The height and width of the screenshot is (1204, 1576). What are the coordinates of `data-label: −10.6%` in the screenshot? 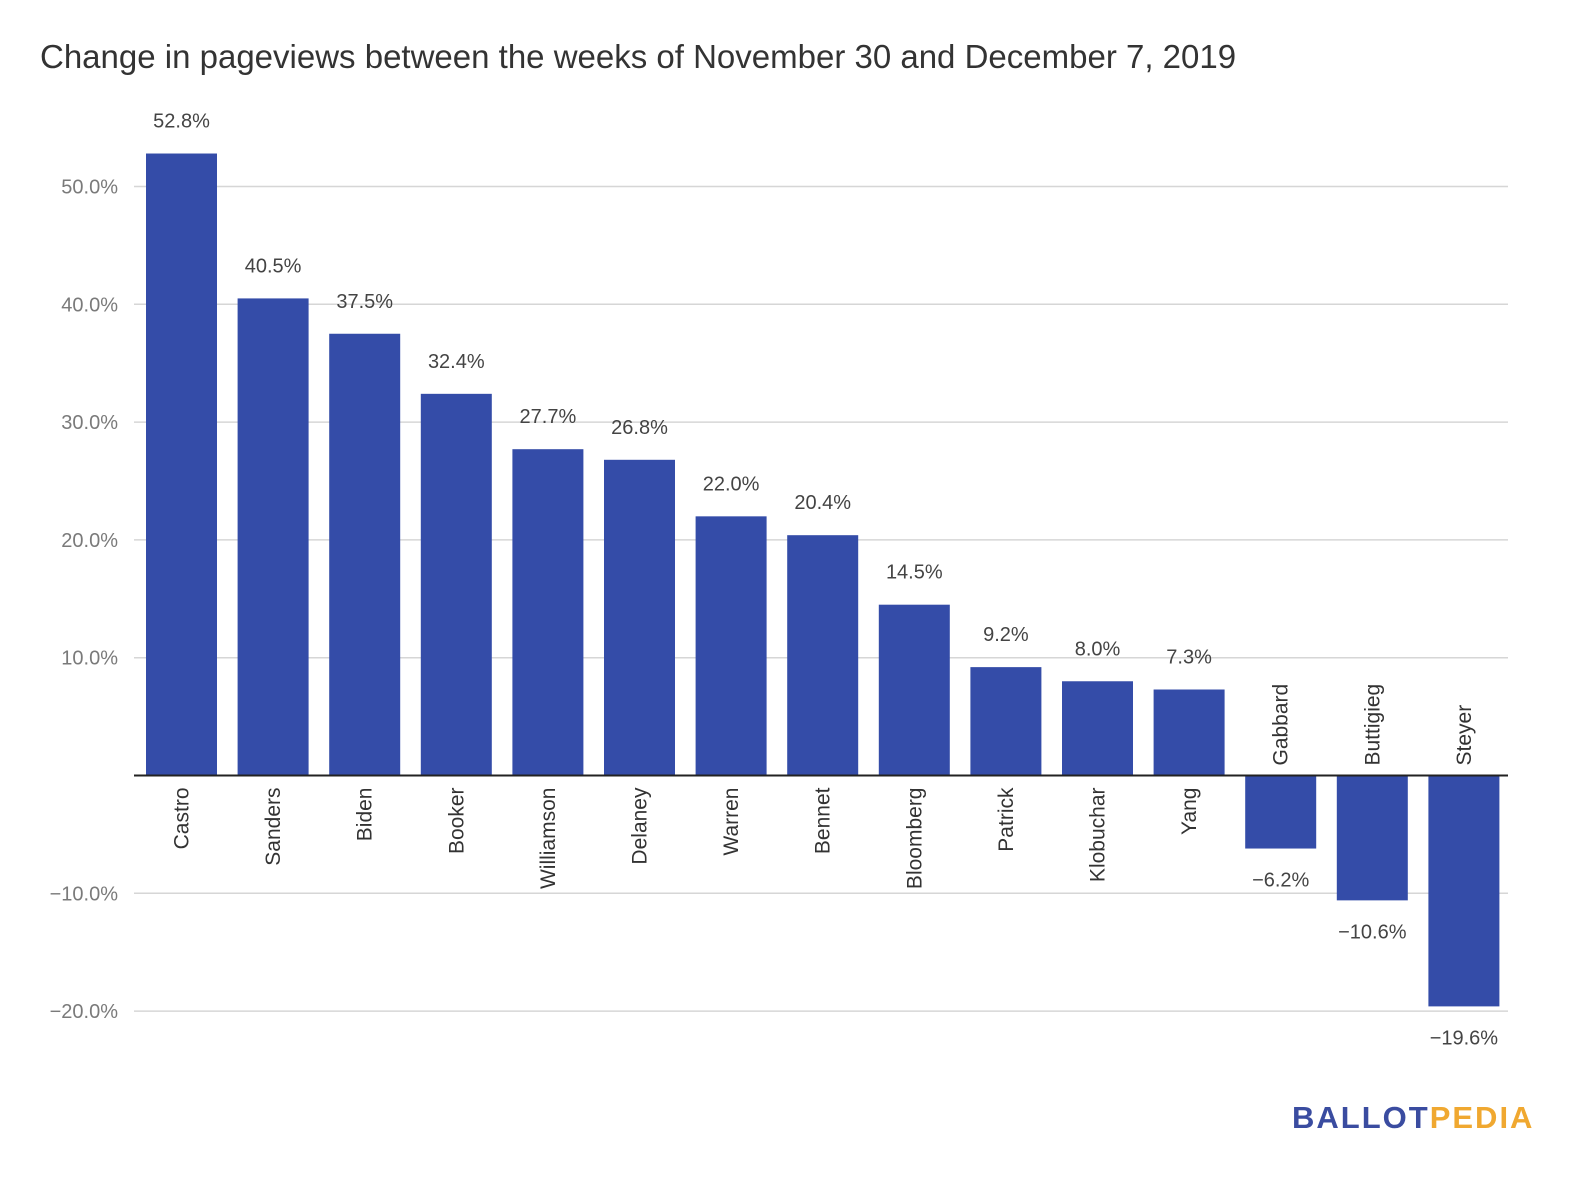 It's located at (1372, 932).